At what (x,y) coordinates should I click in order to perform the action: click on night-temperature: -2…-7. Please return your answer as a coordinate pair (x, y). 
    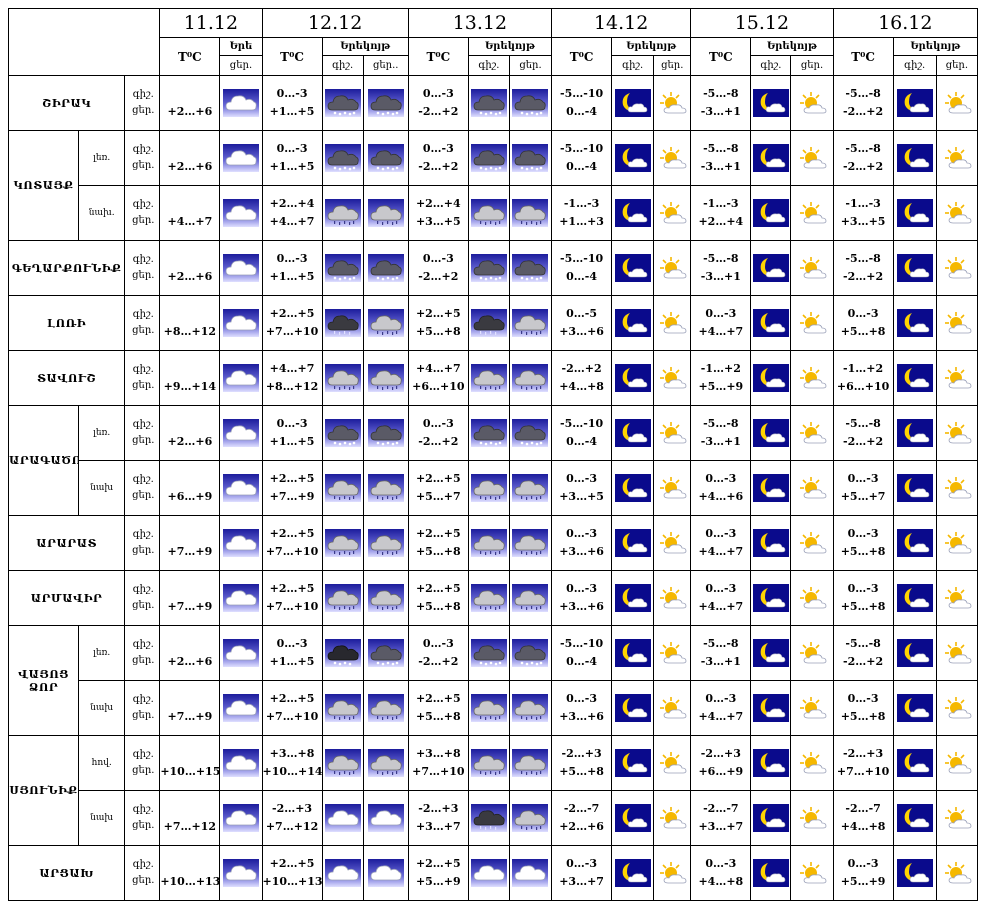
    Looking at the image, I should click on (581, 808).